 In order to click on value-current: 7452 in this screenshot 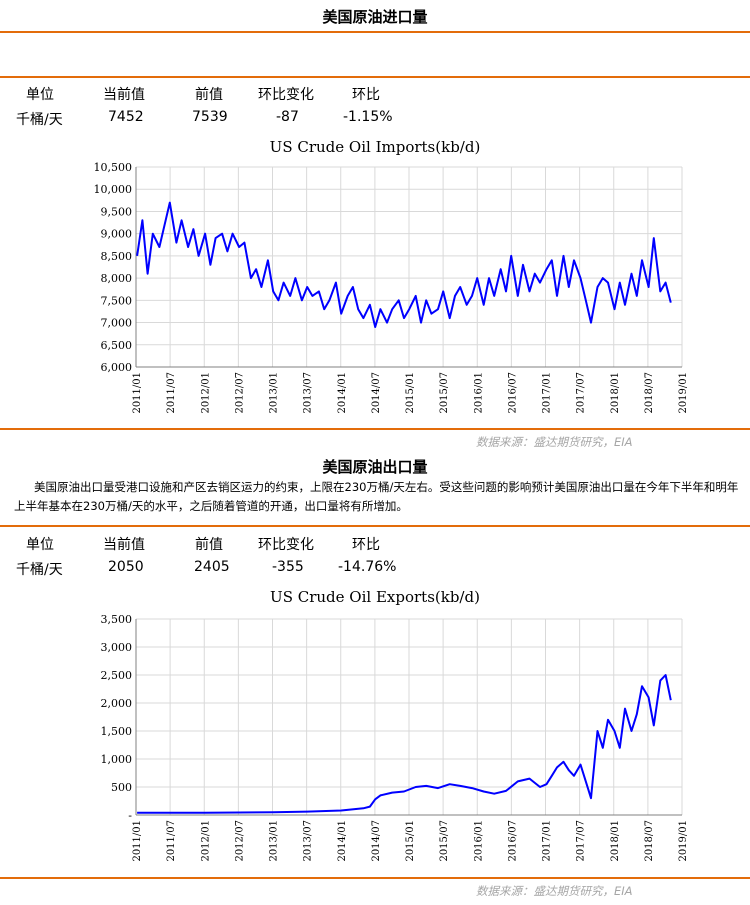, I will do `click(126, 117)`.